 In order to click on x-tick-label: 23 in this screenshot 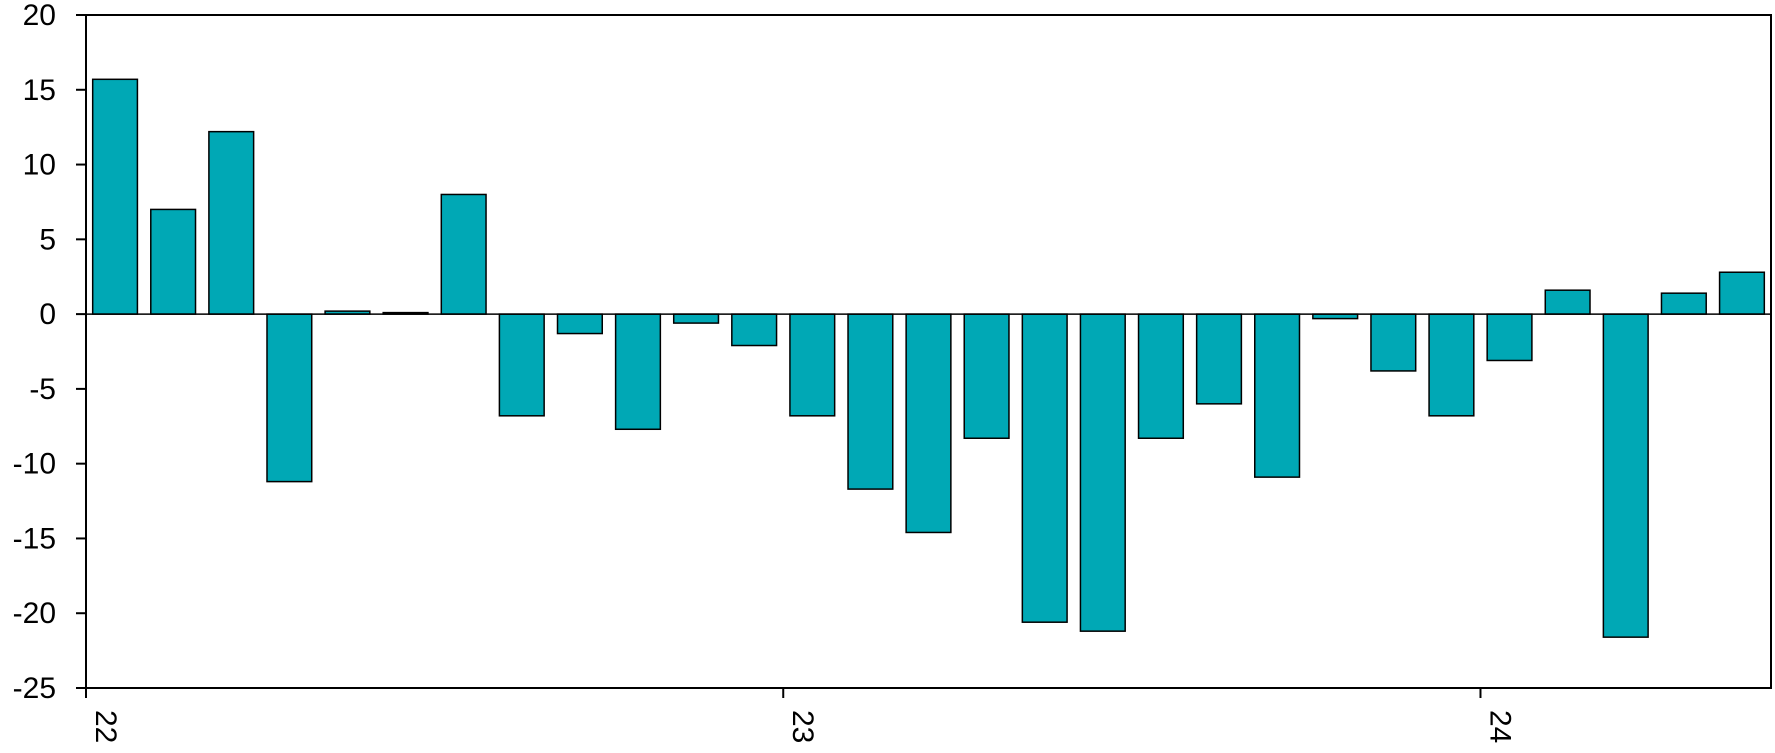, I will do `click(802, 726)`.